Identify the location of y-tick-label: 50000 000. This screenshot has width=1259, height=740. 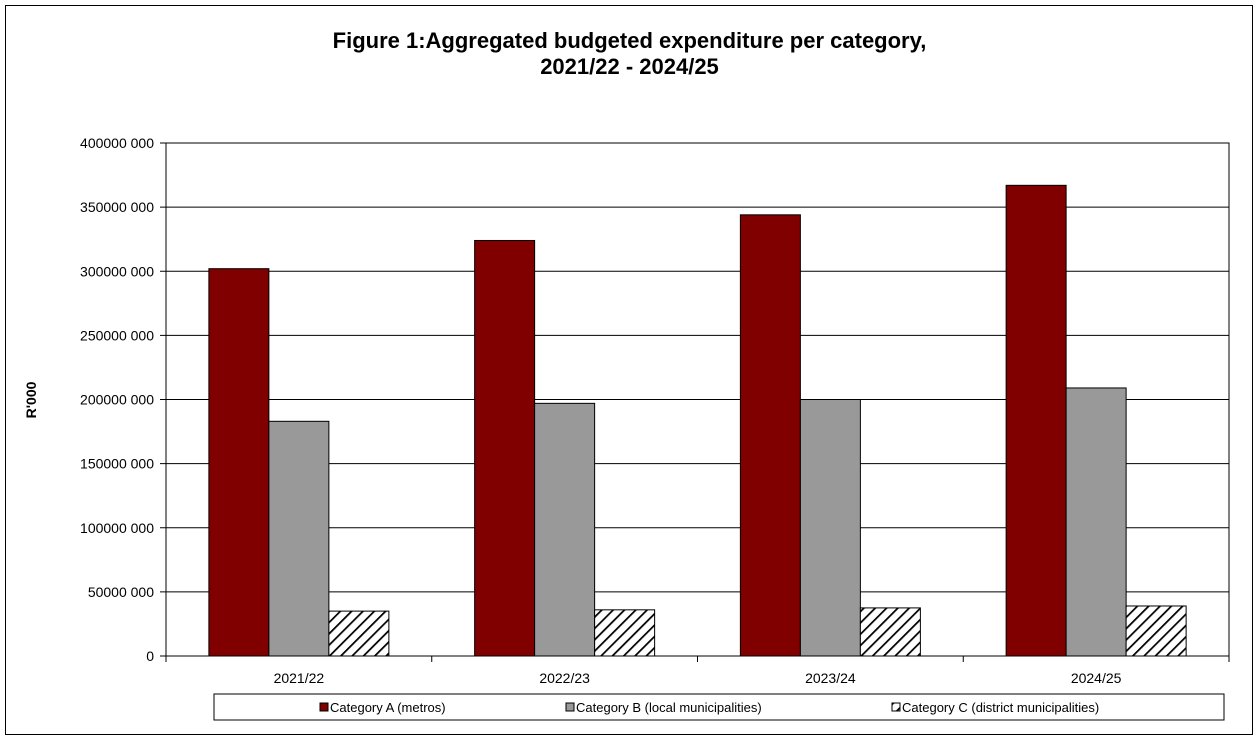
(121, 592).